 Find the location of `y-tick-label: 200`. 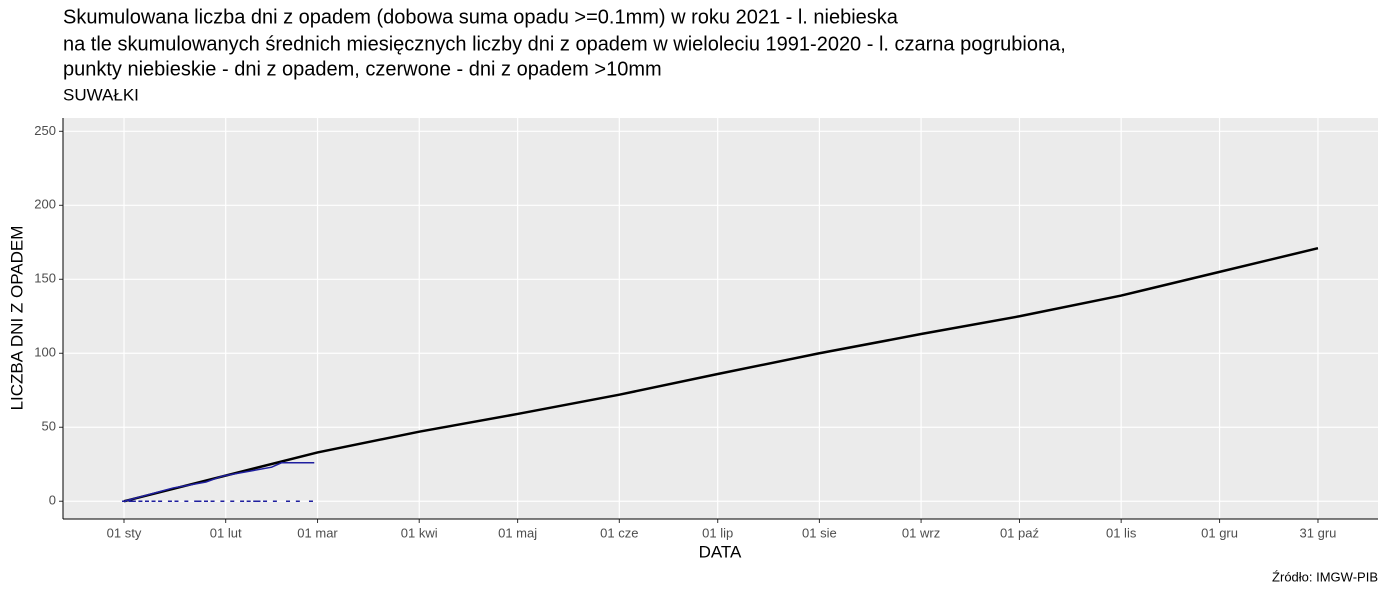

y-tick-label: 200 is located at coordinates (45, 204).